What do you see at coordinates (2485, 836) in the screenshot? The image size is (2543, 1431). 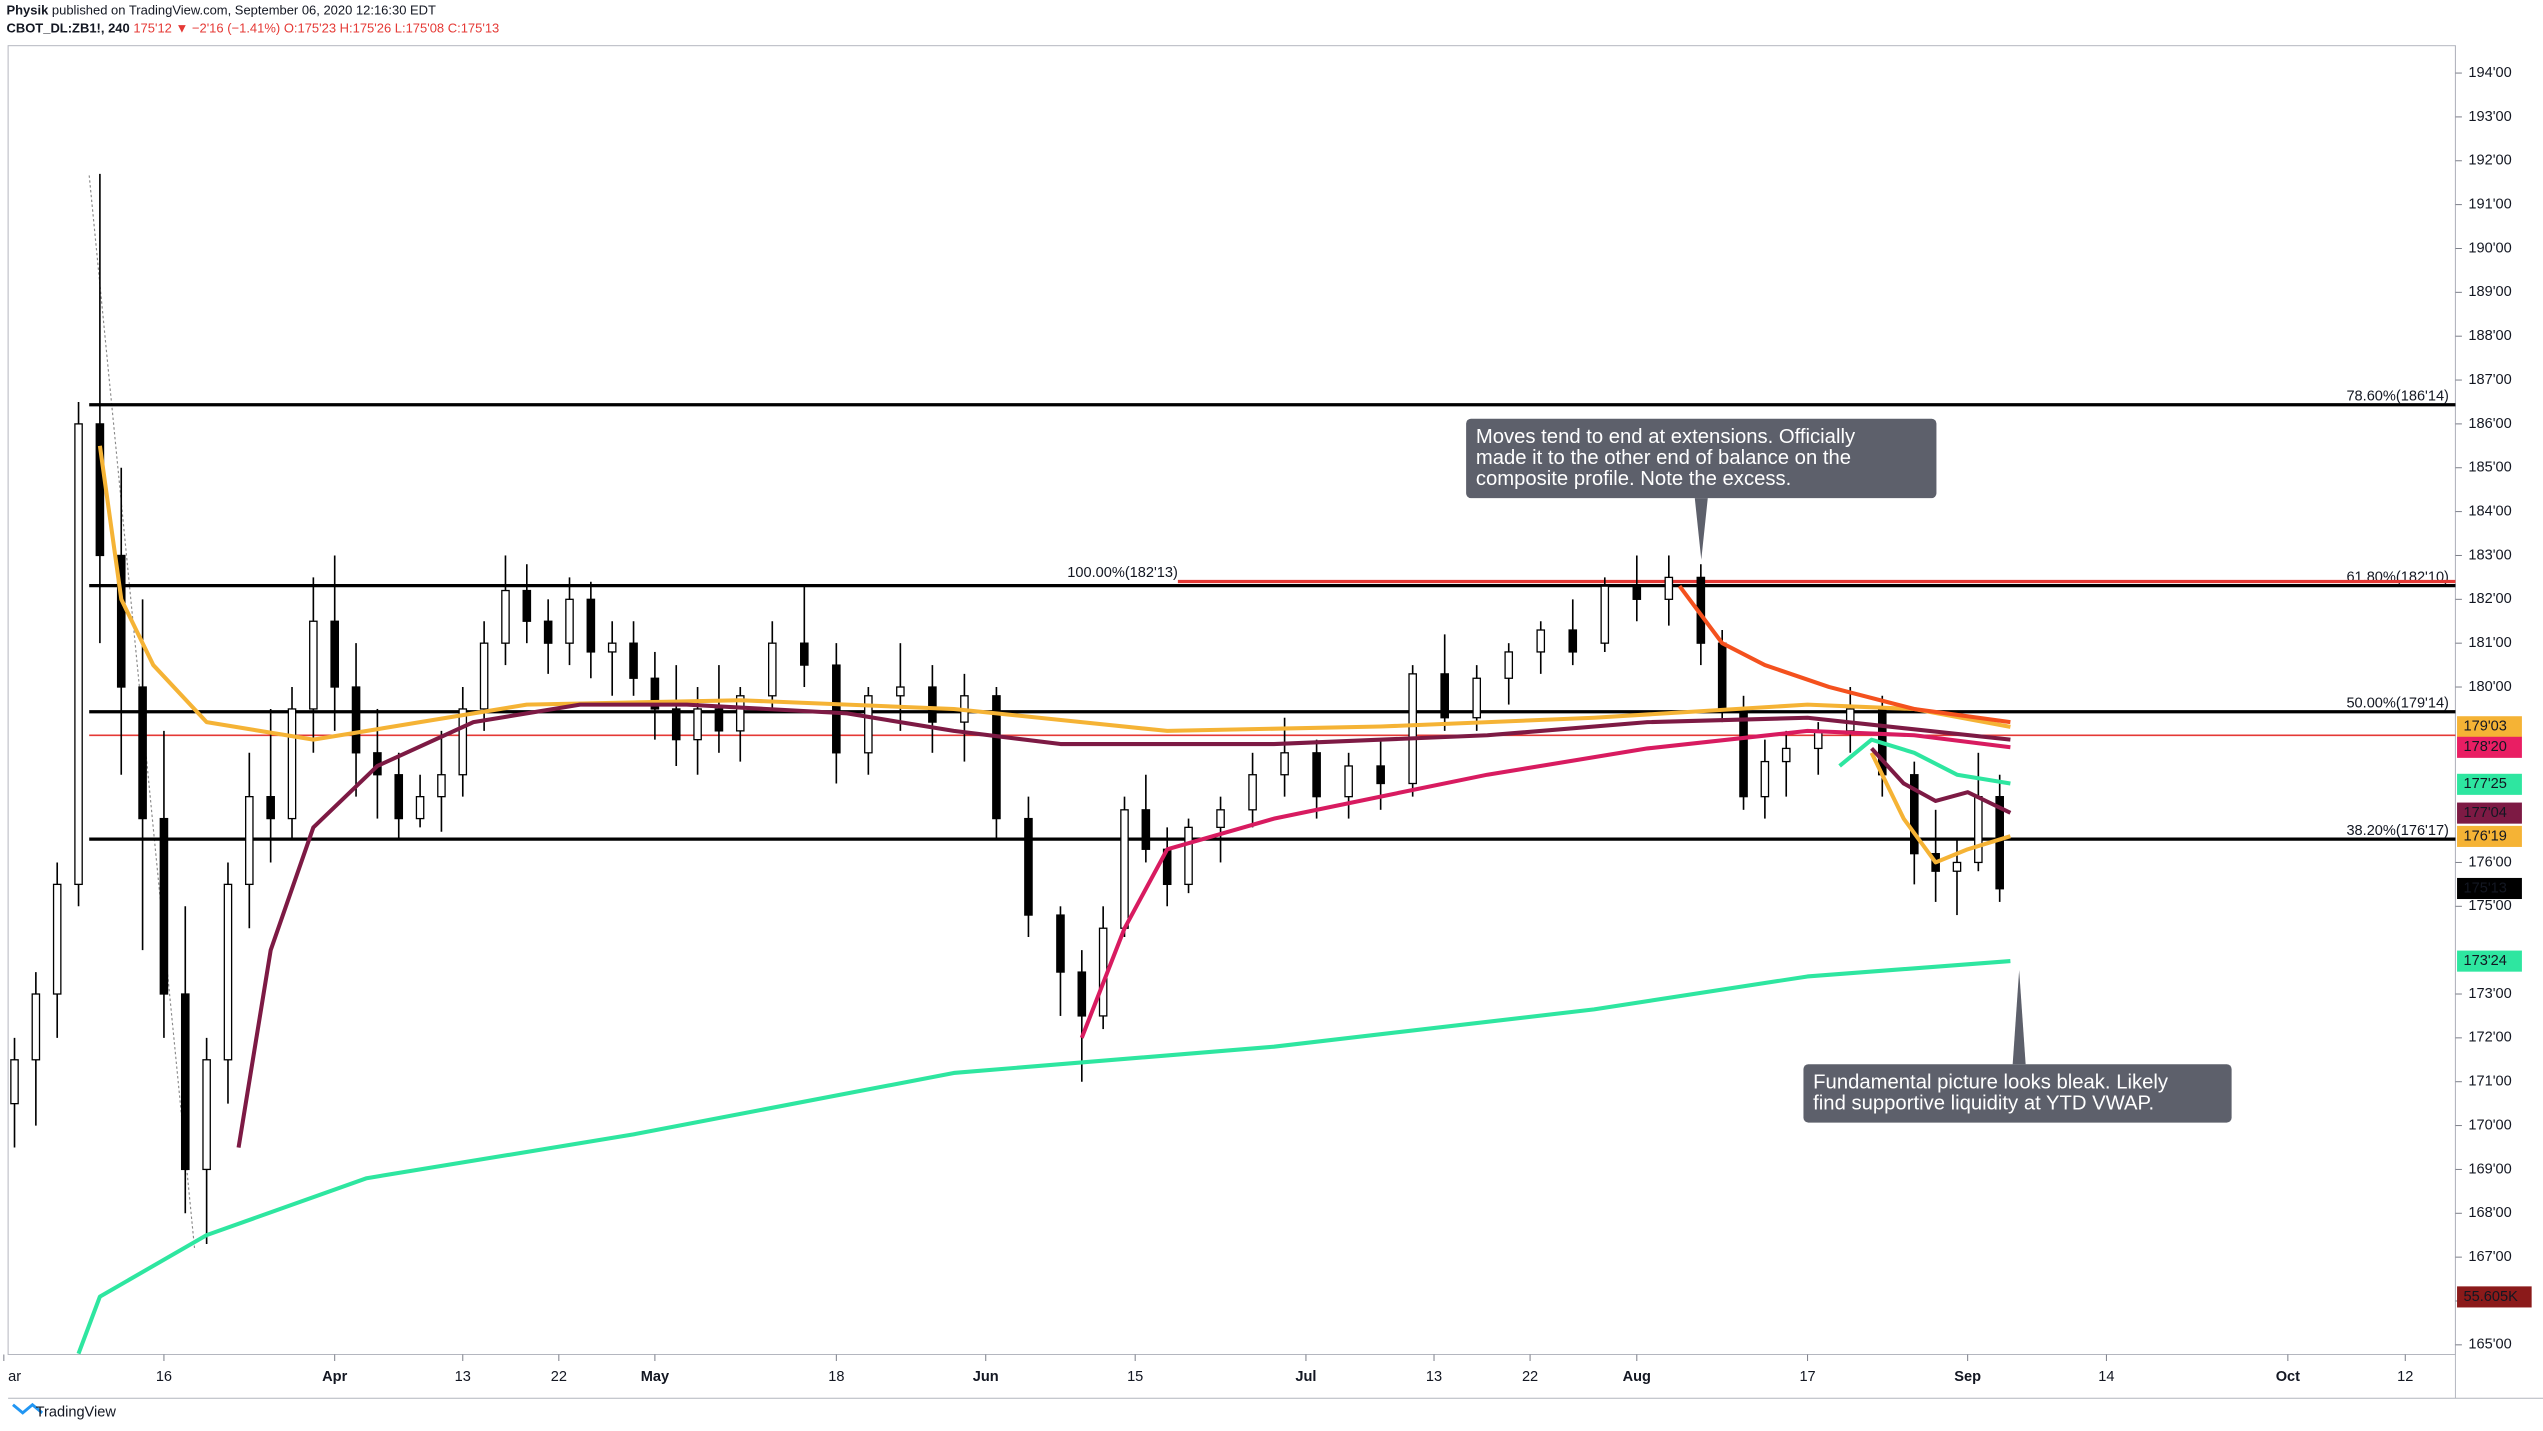 I see `price-label: 176'19` at bounding box center [2485, 836].